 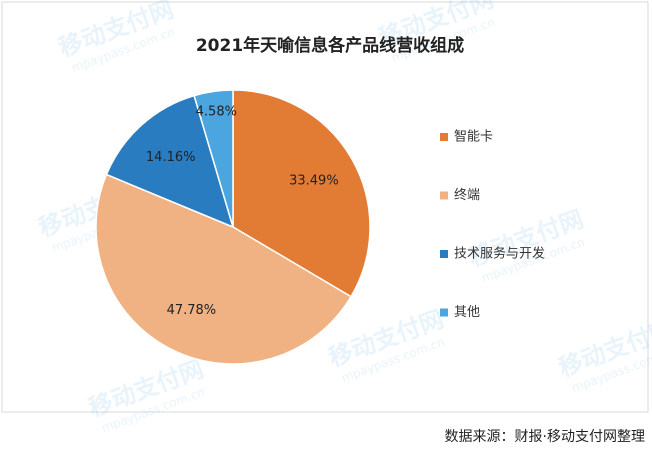 I want to click on legend-label: 智能卡, so click(x=473, y=137).